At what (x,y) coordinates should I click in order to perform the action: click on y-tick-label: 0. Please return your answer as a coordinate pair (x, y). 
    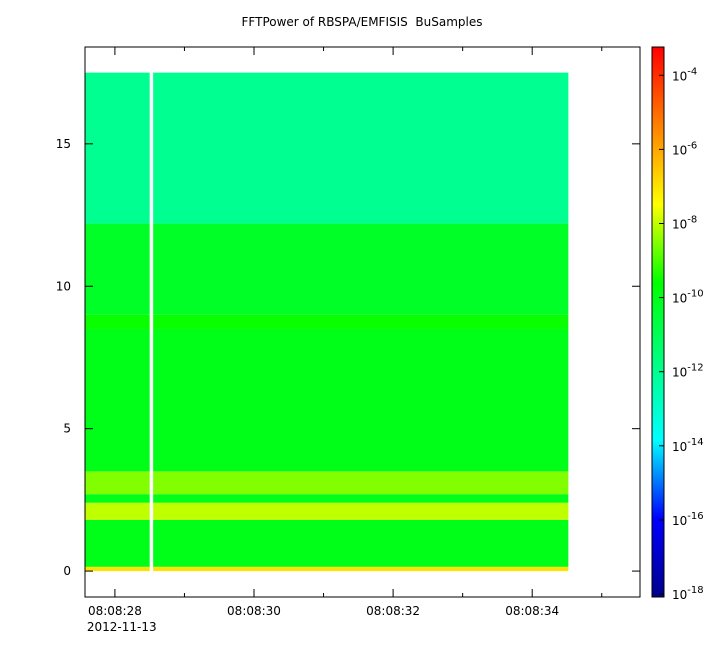
    Looking at the image, I should click on (67, 571).